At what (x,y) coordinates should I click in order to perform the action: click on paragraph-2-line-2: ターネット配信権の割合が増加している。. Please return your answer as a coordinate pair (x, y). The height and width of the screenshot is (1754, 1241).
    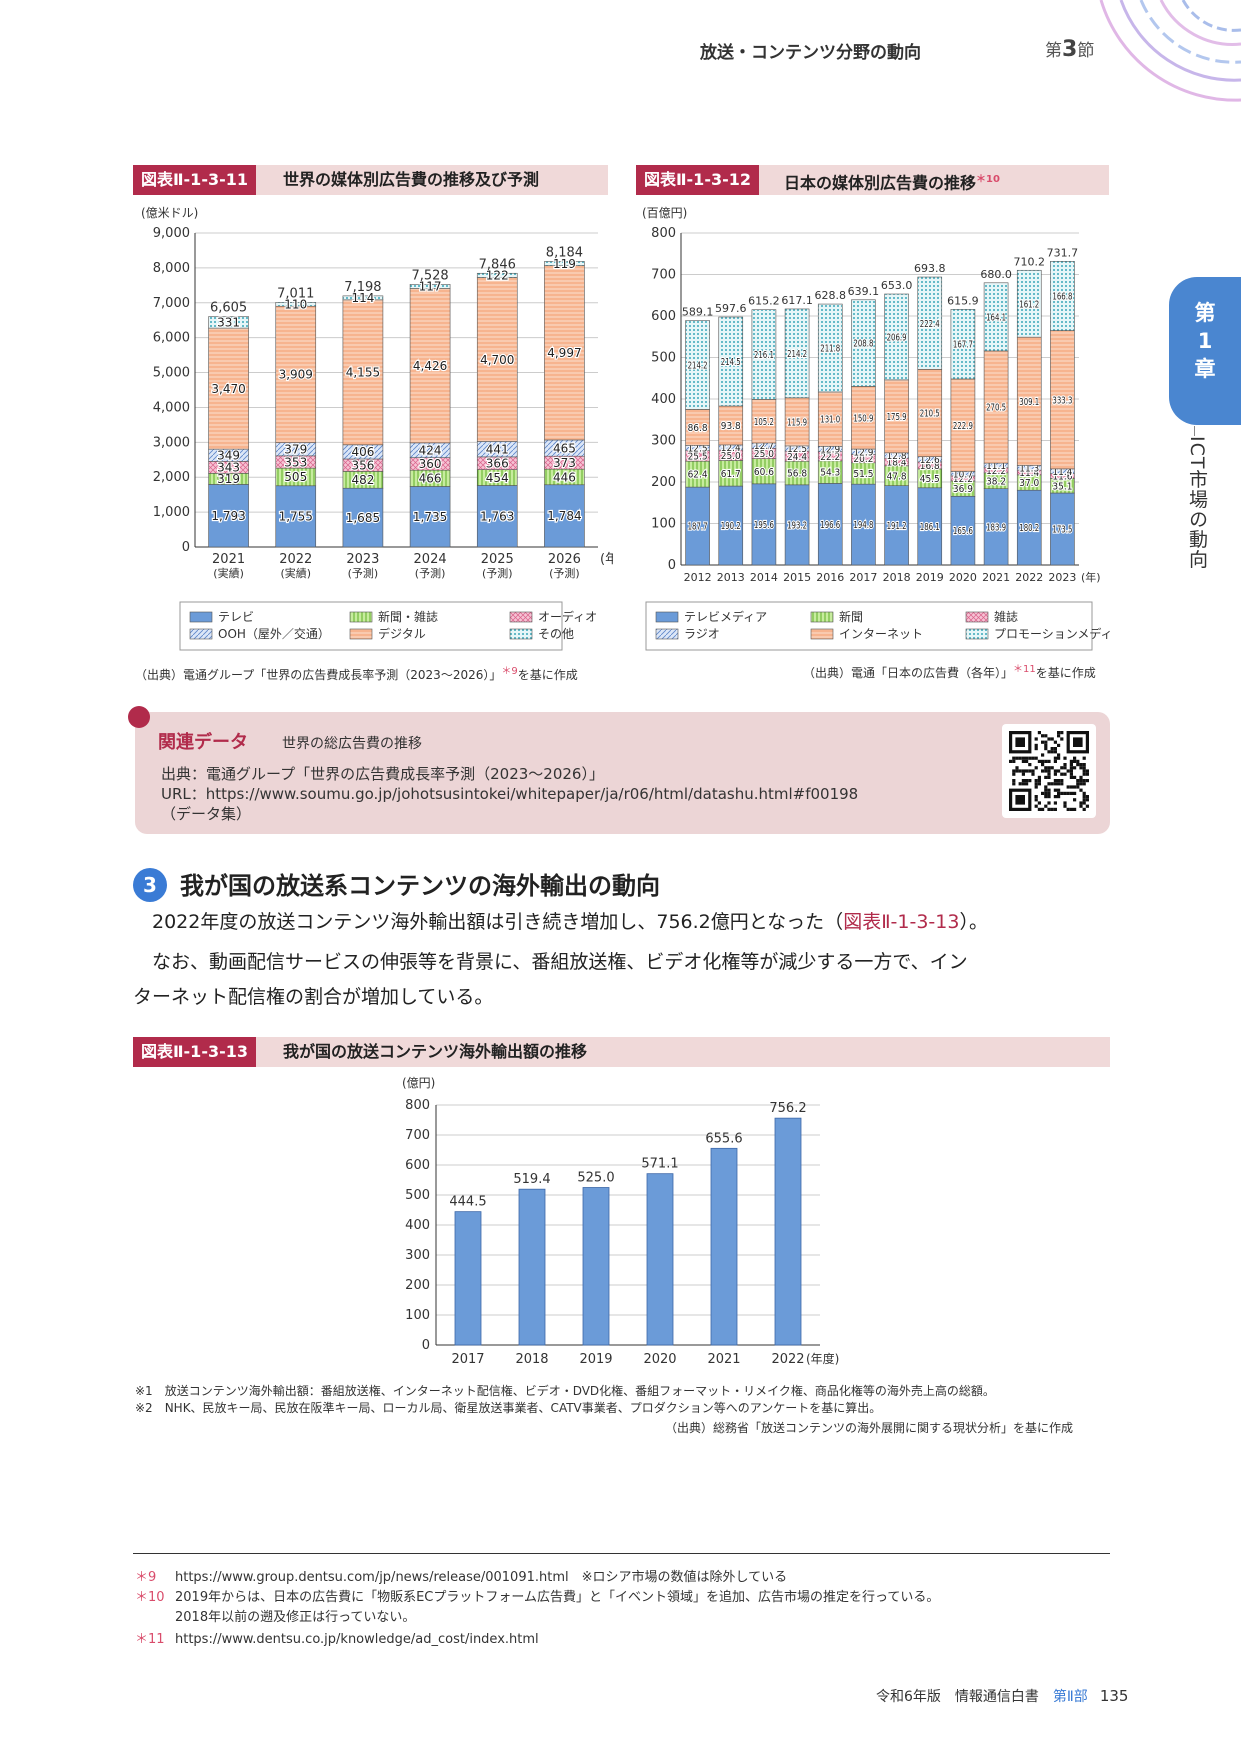
    Looking at the image, I should click on (313, 997).